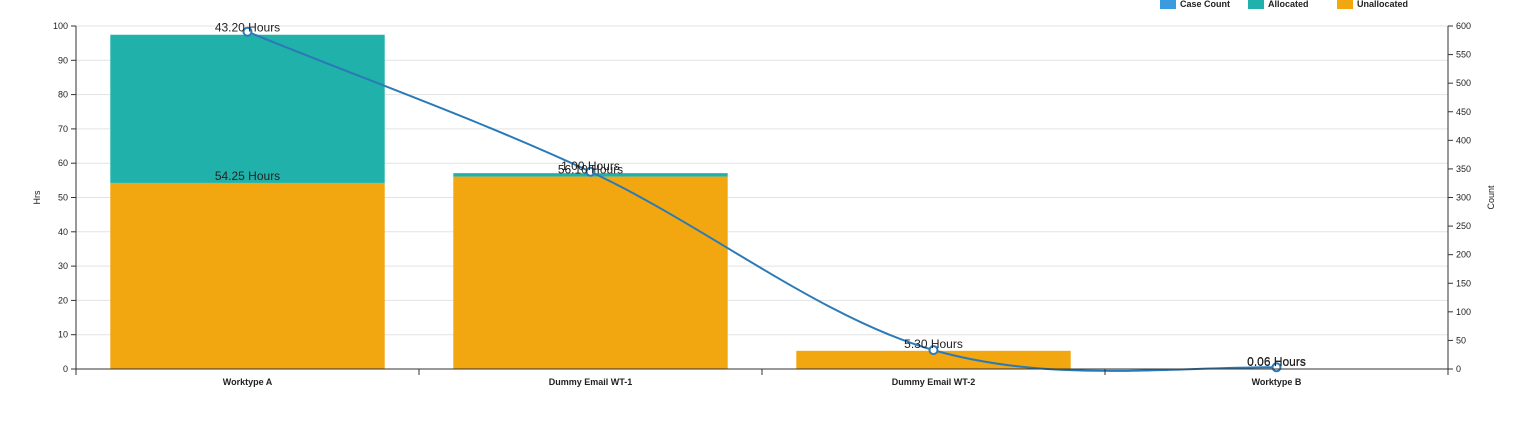  What do you see at coordinates (1463, 169) in the screenshot?
I see `y-tick-label-right: 350` at bounding box center [1463, 169].